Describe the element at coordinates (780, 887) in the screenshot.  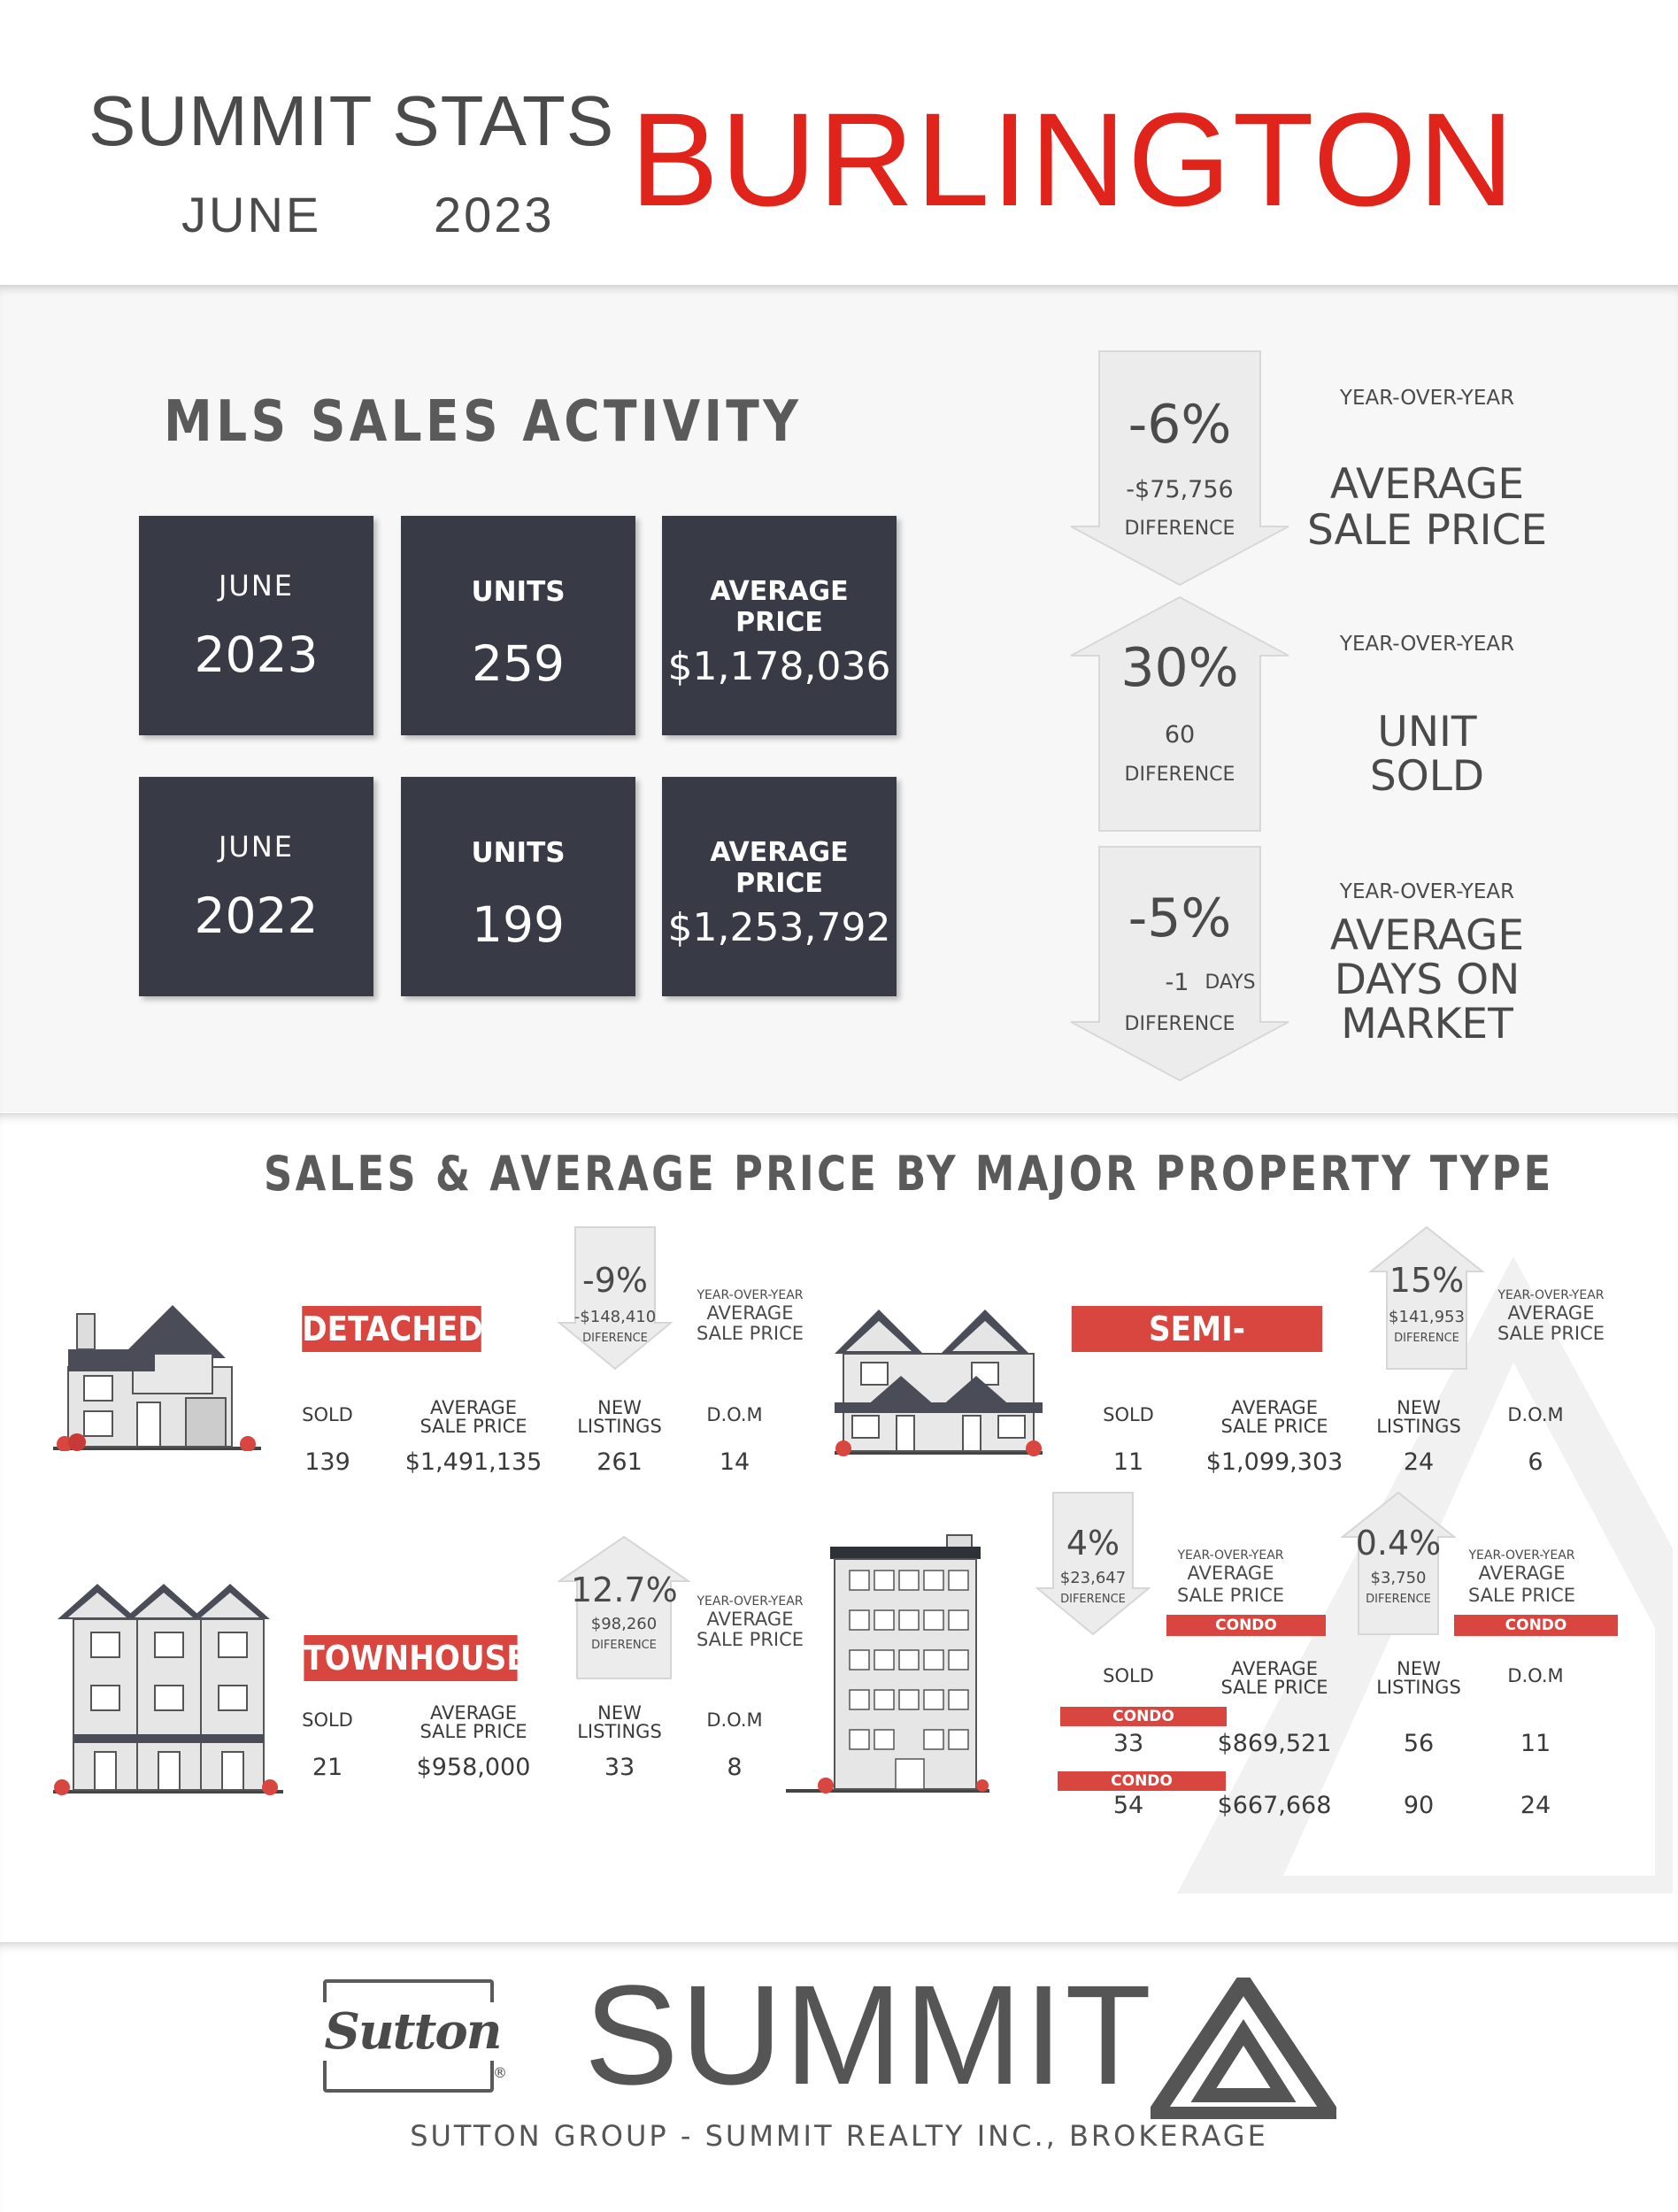
I see `mls-box-price-2022: AVERAGE PRICE $1,253,792` at that location.